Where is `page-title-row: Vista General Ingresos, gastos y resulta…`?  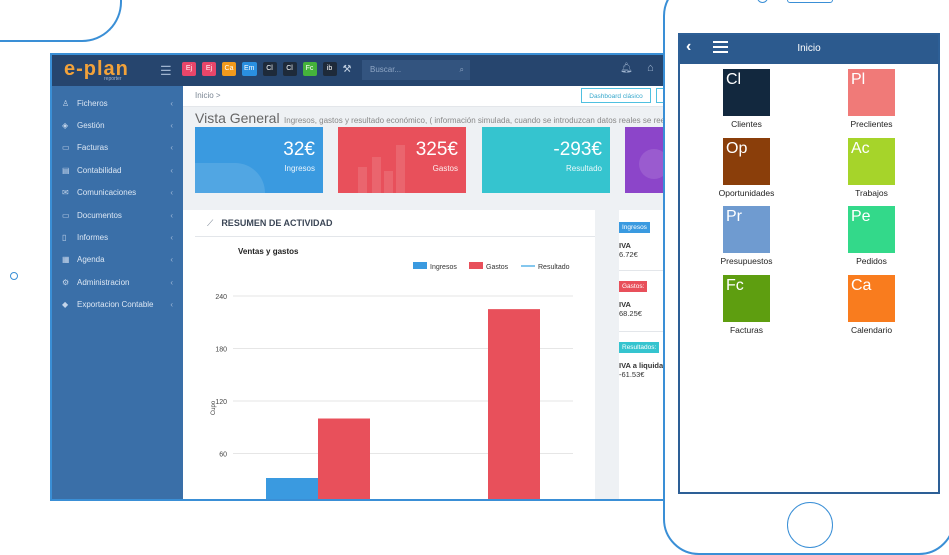
page-title-row: Vista General Ingresos, gastos y resulta… is located at coordinates (430, 119).